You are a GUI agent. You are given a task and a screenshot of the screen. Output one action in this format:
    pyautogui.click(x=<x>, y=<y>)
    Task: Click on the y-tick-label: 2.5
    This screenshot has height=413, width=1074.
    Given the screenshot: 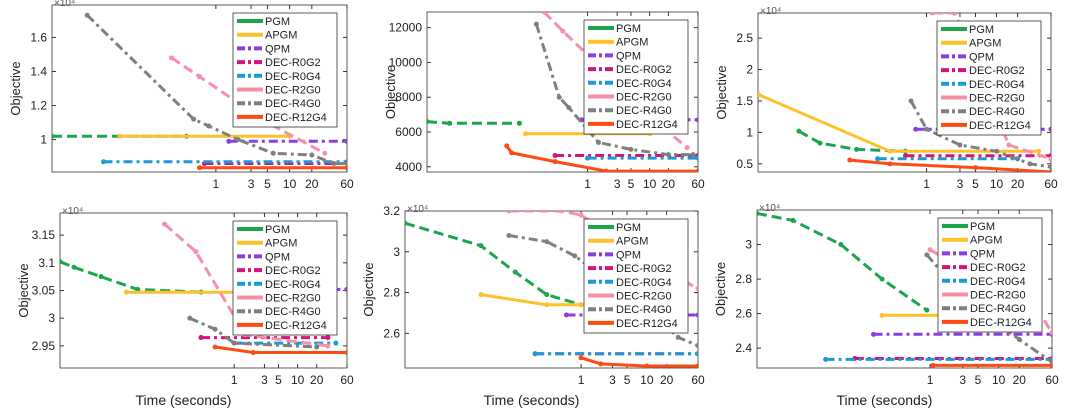 What is the action you would take?
    pyautogui.click(x=744, y=38)
    